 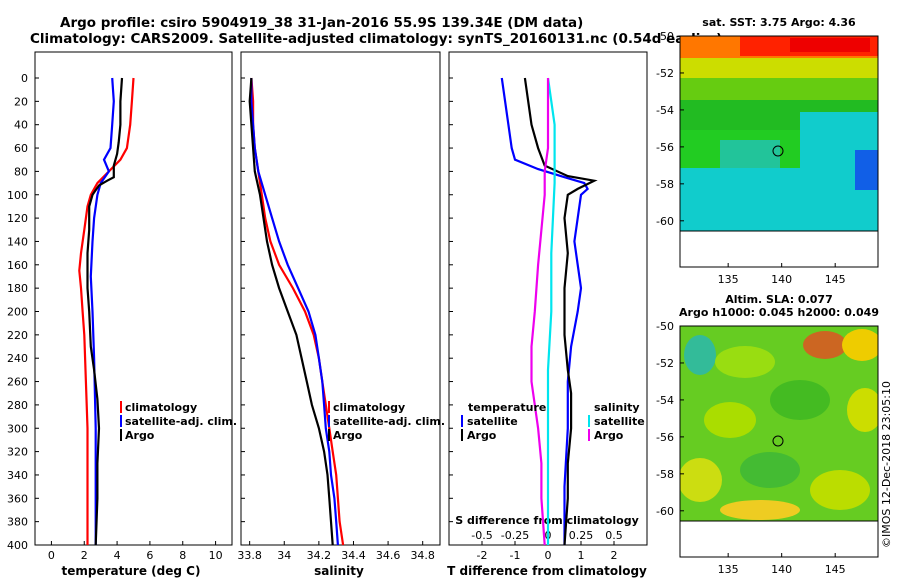 What do you see at coordinates (482, 555) in the screenshot?
I see `x-tick-label: -2` at bounding box center [482, 555].